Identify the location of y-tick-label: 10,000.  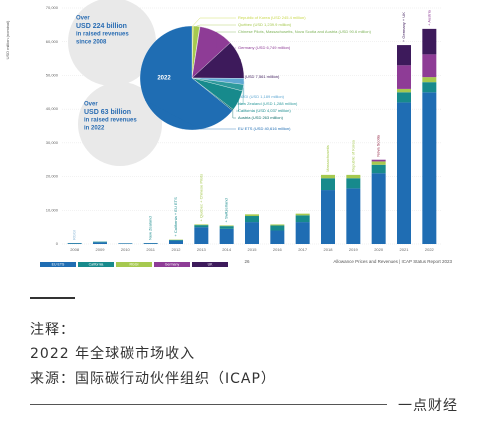
(52, 209).